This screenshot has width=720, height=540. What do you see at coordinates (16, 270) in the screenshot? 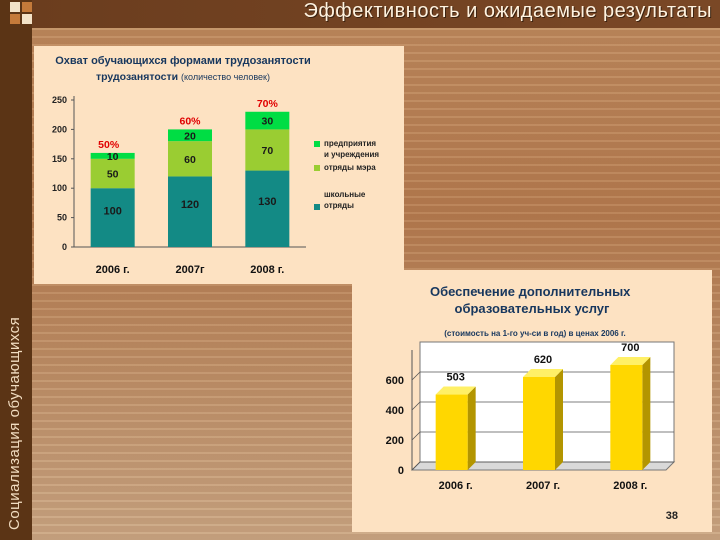
I see `sidebar: Социализация обучающихся` at bounding box center [16, 270].